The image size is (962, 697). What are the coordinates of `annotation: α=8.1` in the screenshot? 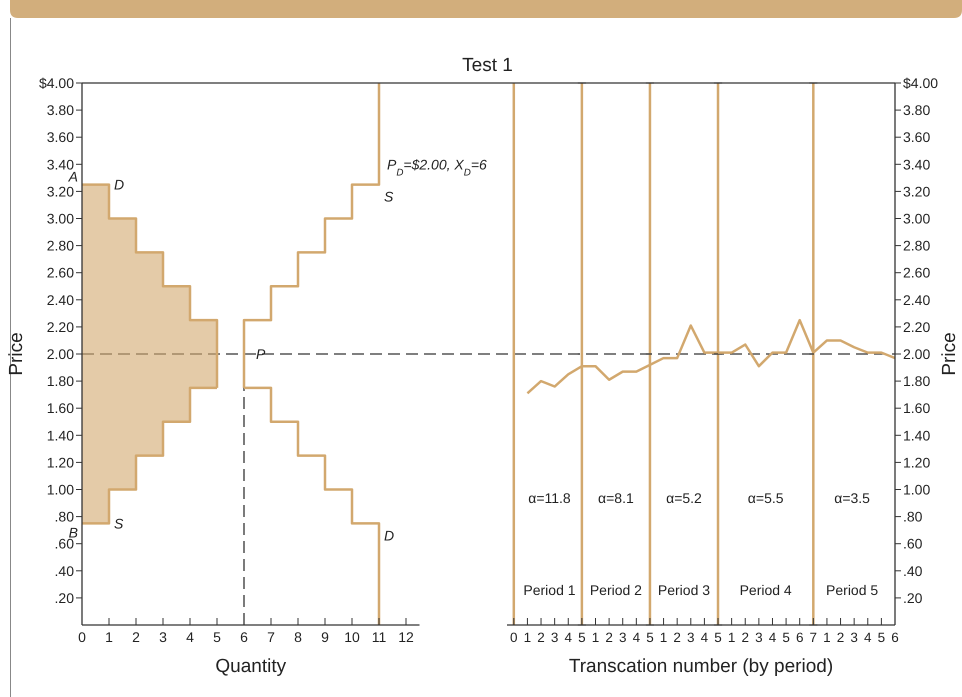 It's located at (616, 498).